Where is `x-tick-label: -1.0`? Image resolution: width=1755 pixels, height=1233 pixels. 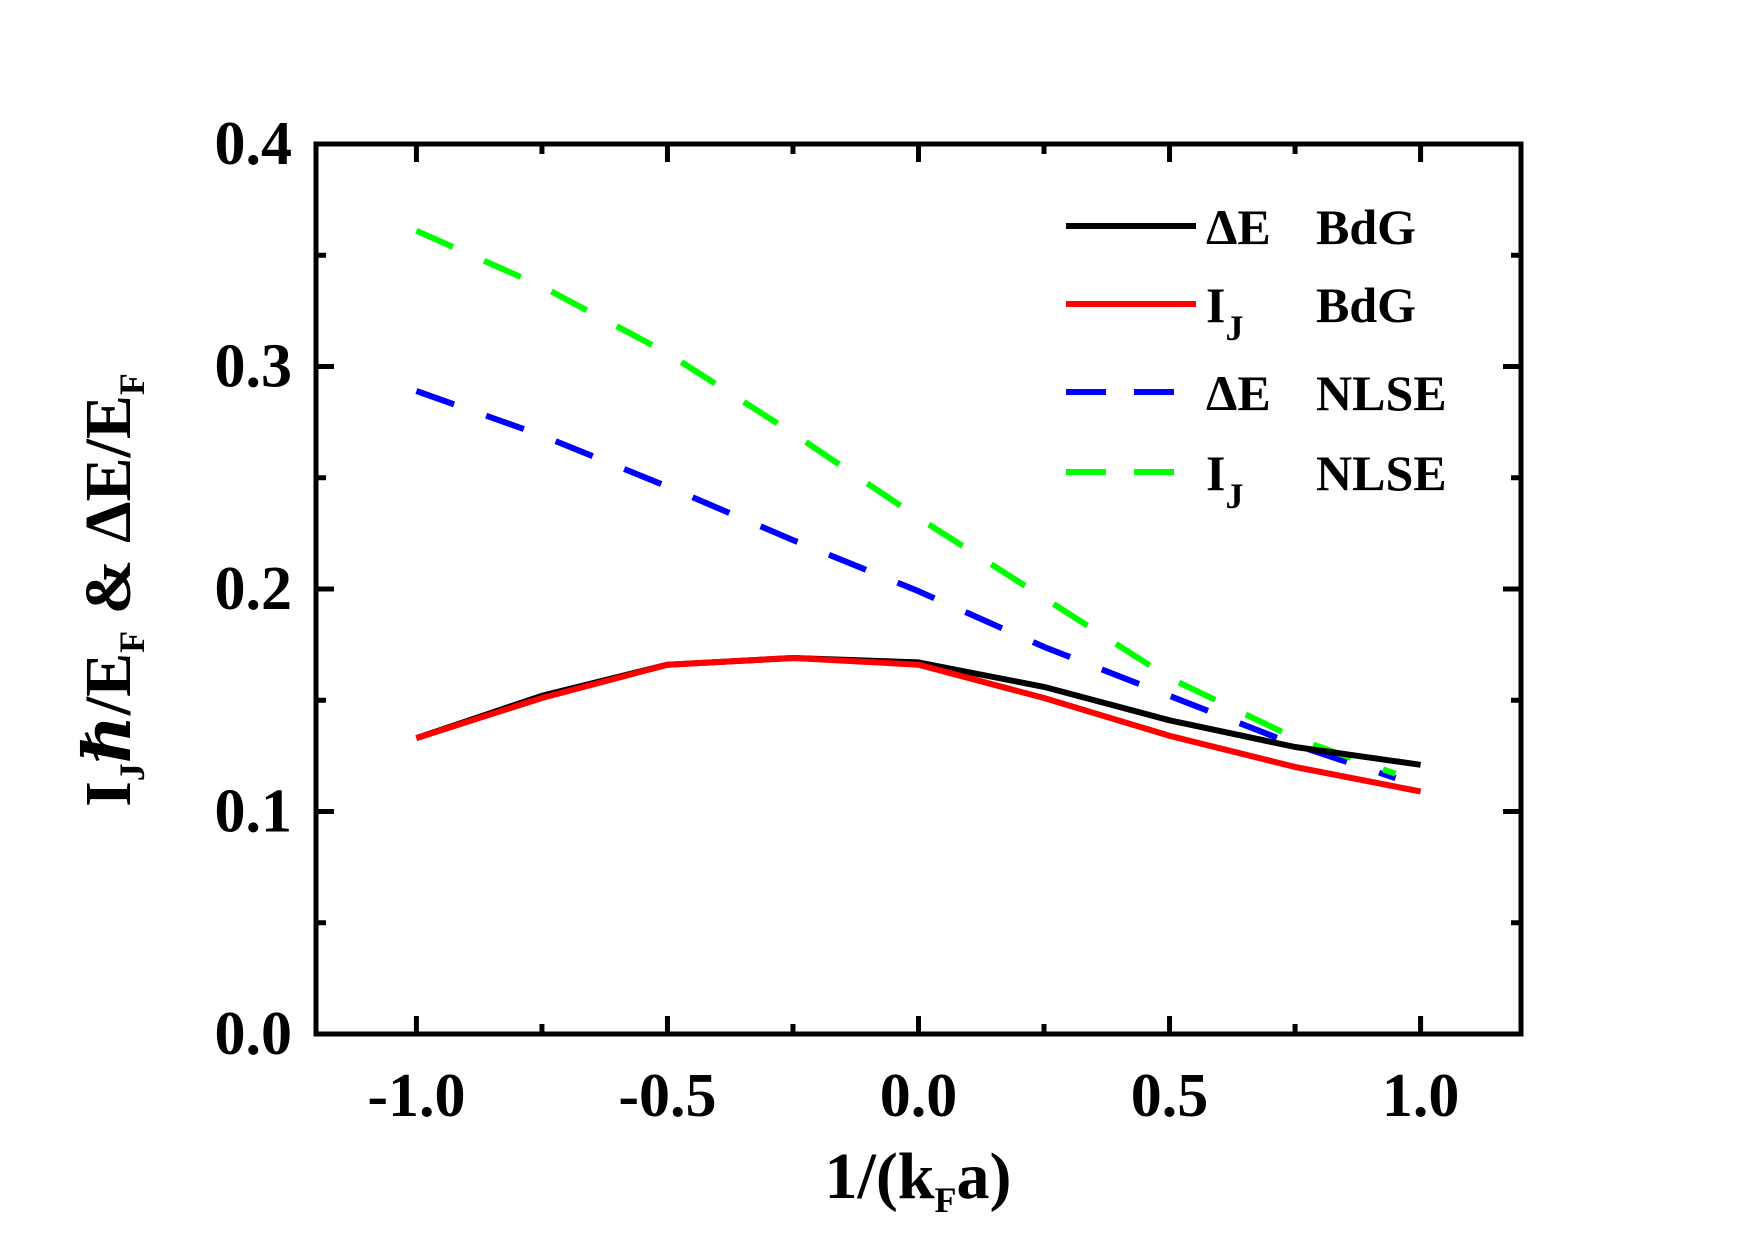
x-tick-label: -1.0 is located at coordinates (416, 1096).